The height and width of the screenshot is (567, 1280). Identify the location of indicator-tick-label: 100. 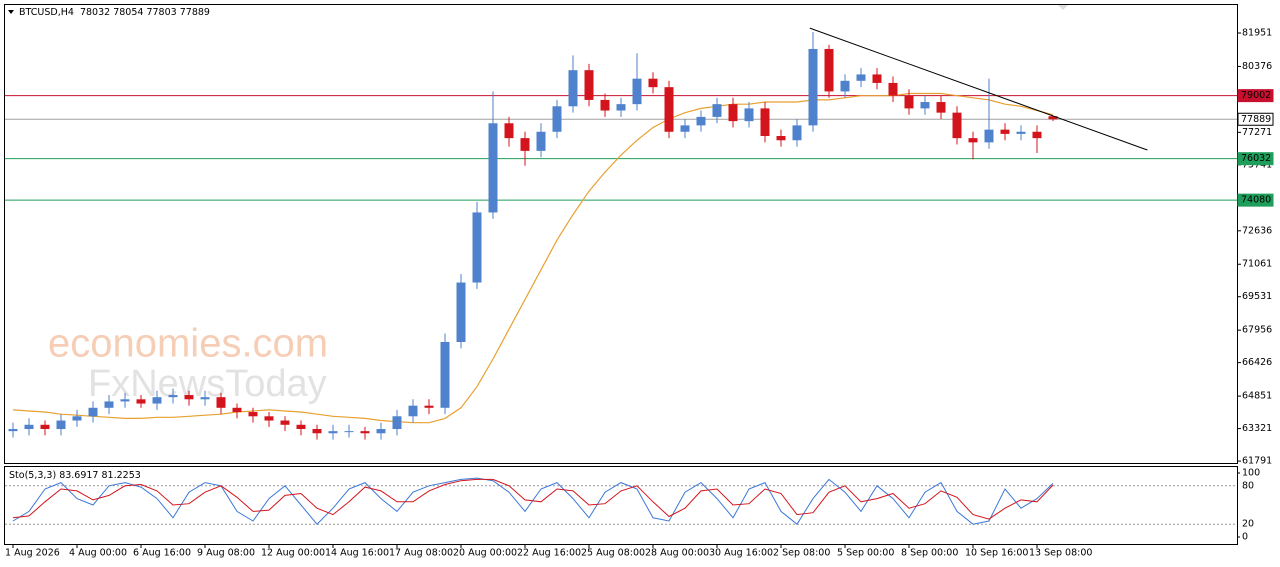
(1251, 473).